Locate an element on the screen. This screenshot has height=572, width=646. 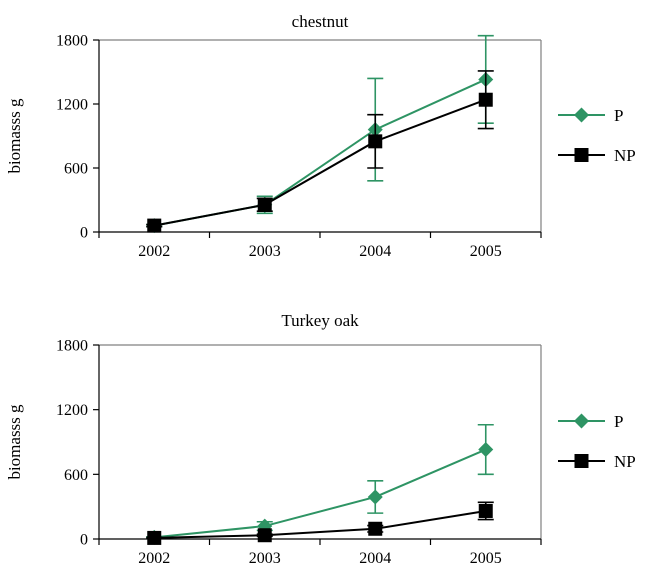
series-p is located at coordinates (320, 484).